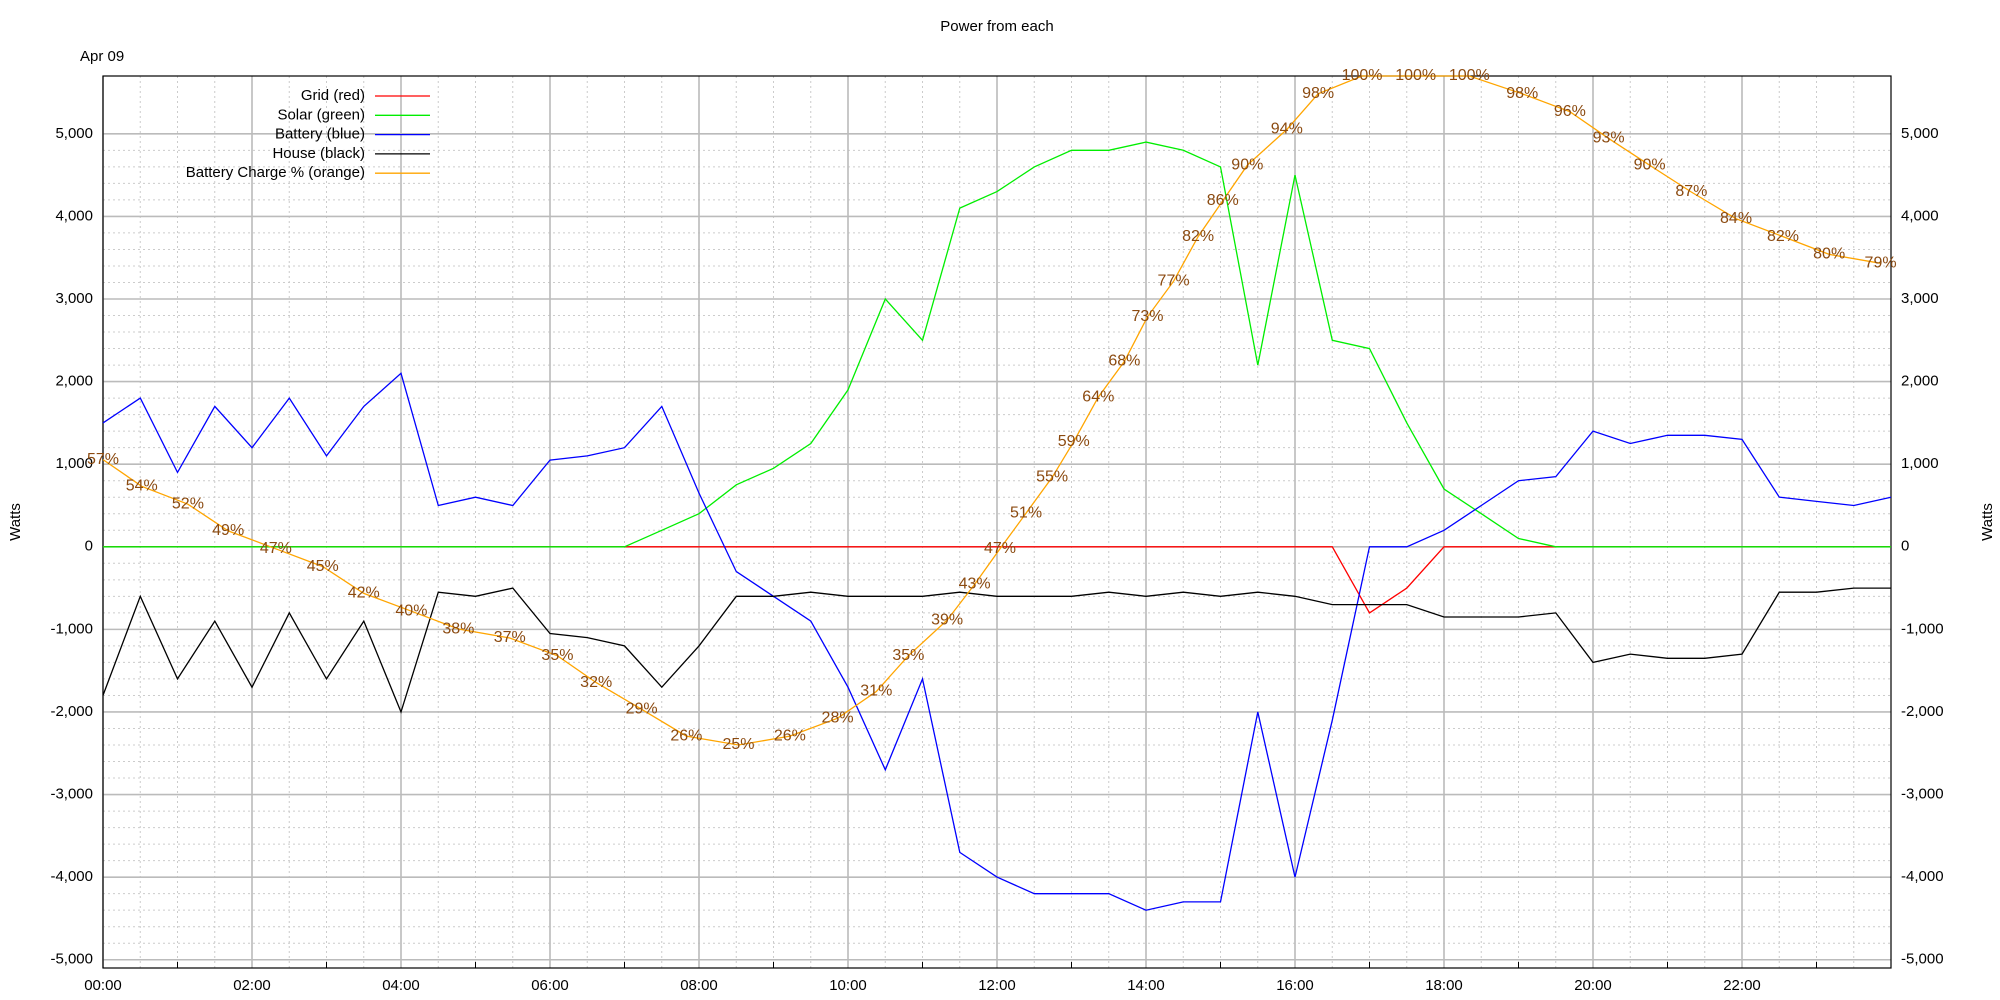 Image resolution: width=2000 pixels, height=1000 pixels. What do you see at coordinates (321, 114) in the screenshot?
I see `legend-label: Solar (green)` at bounding box center [321, 114].